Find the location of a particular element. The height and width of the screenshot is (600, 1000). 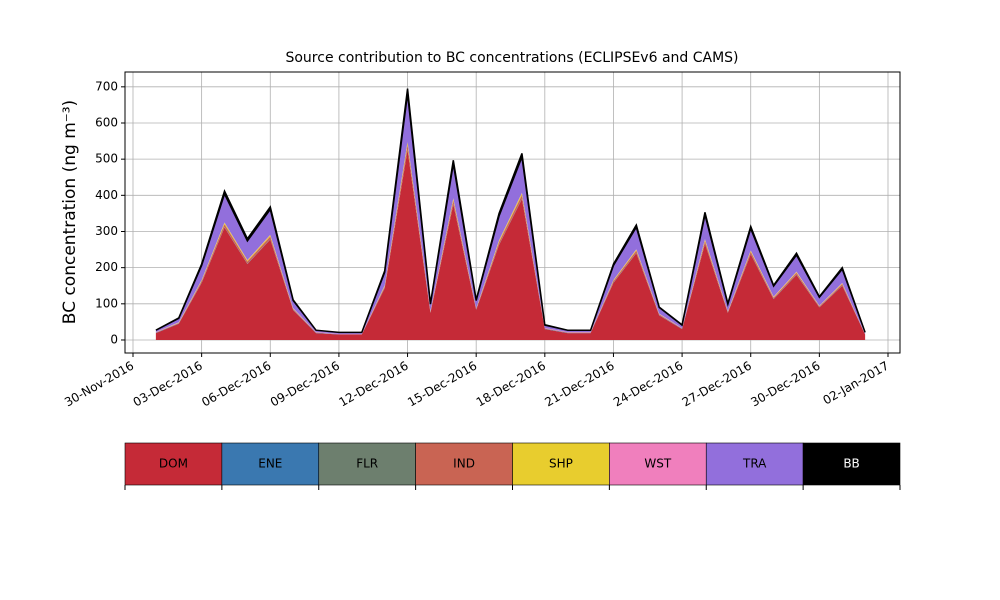

x-tick-label: 06-Dec-2016 is located at coordinates (236, 384).